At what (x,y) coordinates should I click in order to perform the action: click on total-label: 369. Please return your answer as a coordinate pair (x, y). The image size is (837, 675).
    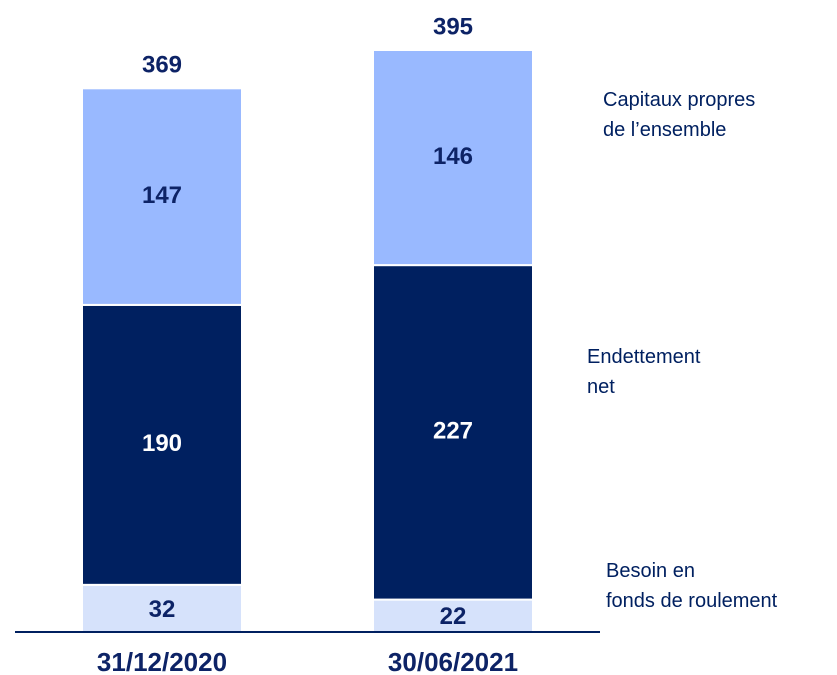
    Looking at the image, I should click on (162, 65).